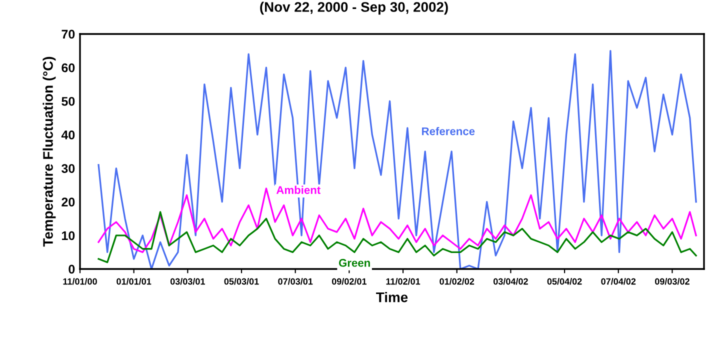 The height and width of the screenshot is (341, 708). Describe the element at coordinates (564, 281) in the screenshot. I see `x-tick-label: 05/04/02` at that location.